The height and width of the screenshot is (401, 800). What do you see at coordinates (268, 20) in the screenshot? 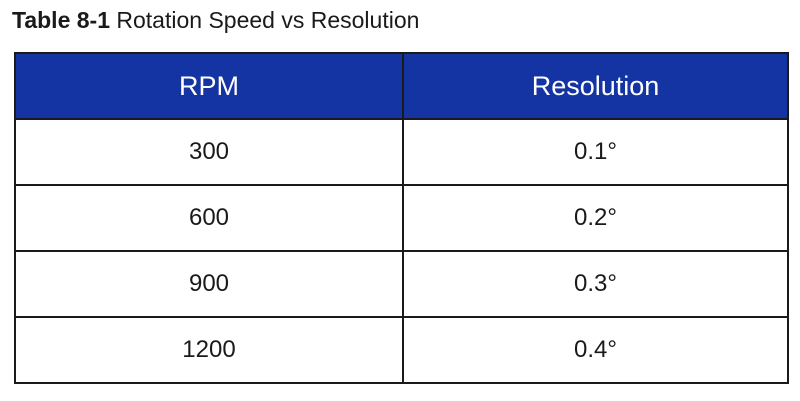
I see `table-caption-text: Rotation Speed vs Resolution` at bounding box center [268, 20].